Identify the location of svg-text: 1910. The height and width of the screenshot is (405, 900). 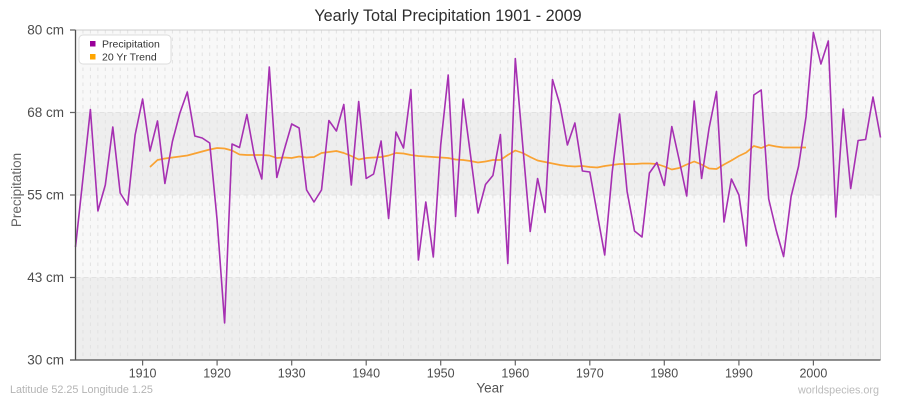
(143, 374).